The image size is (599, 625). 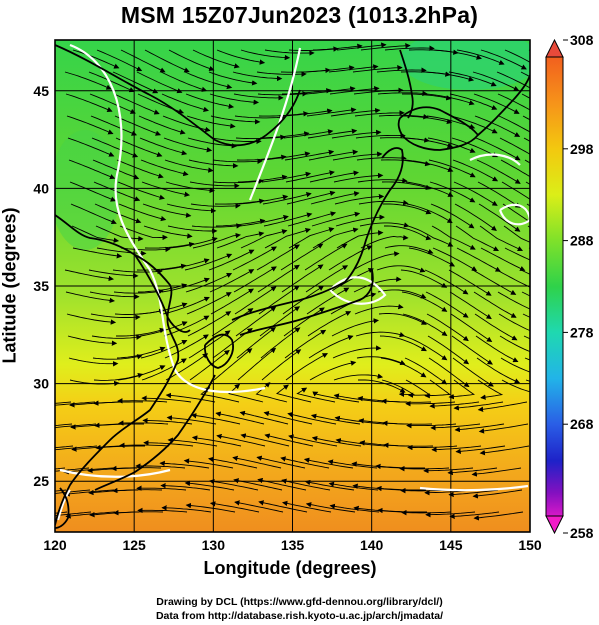 I want to click on coast-russia, so click(x=178, y=95).